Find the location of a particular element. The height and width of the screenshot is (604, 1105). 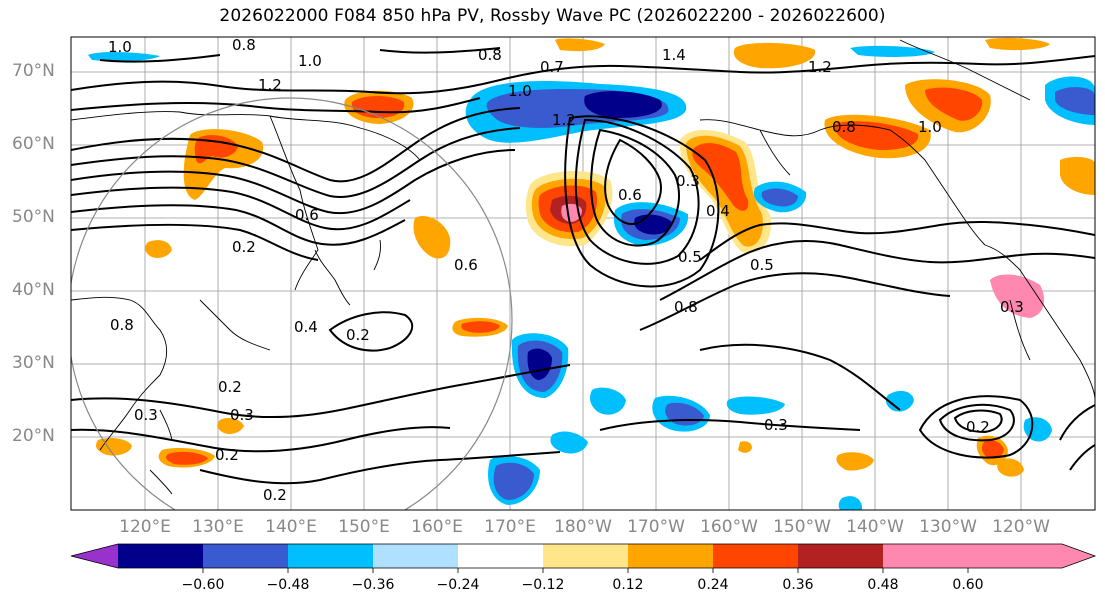

lon-label: 130°E is located at coordinates (218, 527).